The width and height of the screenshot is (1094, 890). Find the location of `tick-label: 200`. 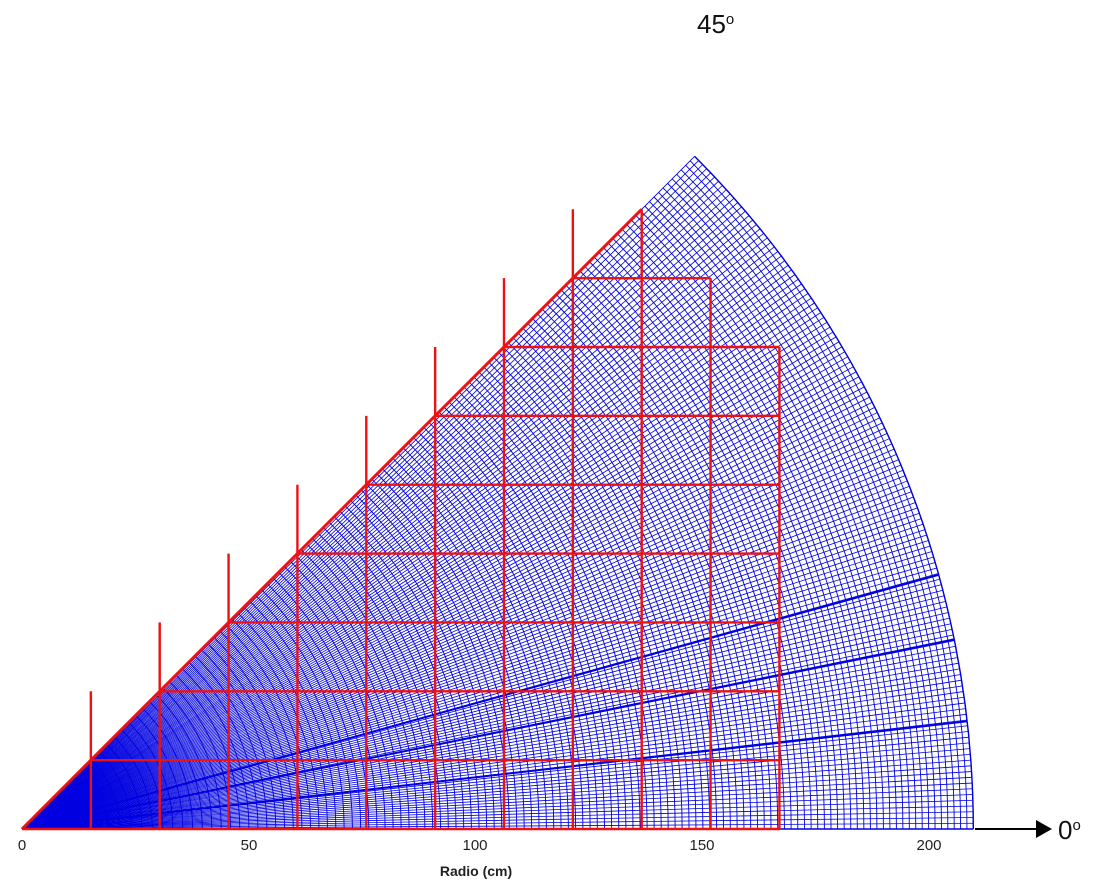

tick-label: 200 is located at coordinates (928, 845).